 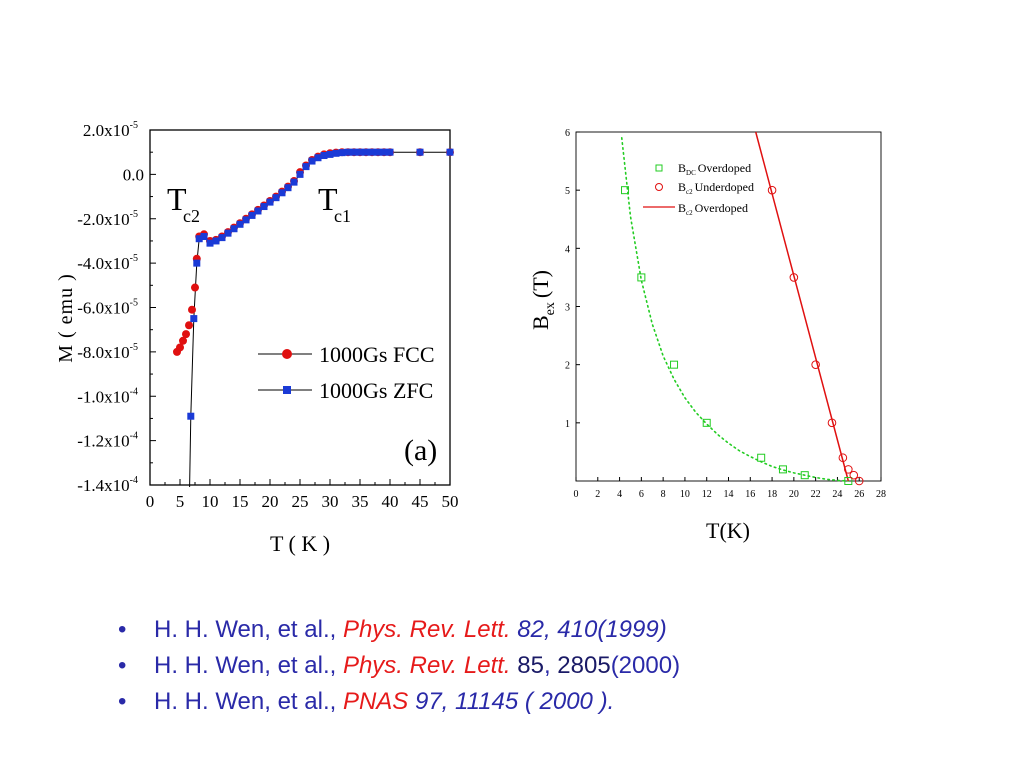 I want to click on panel-label: (a), so click(x=420, y=450).